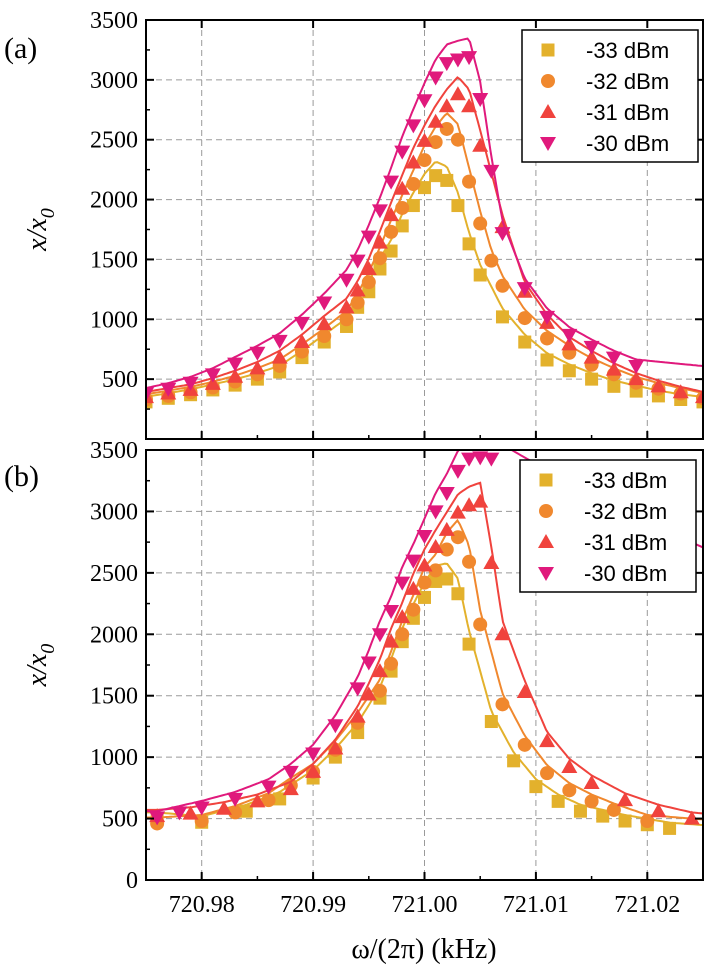 The height and width of the screenshot is (971, 706). I want to click on y-axis-title-main: x/x, so click(37, 235).